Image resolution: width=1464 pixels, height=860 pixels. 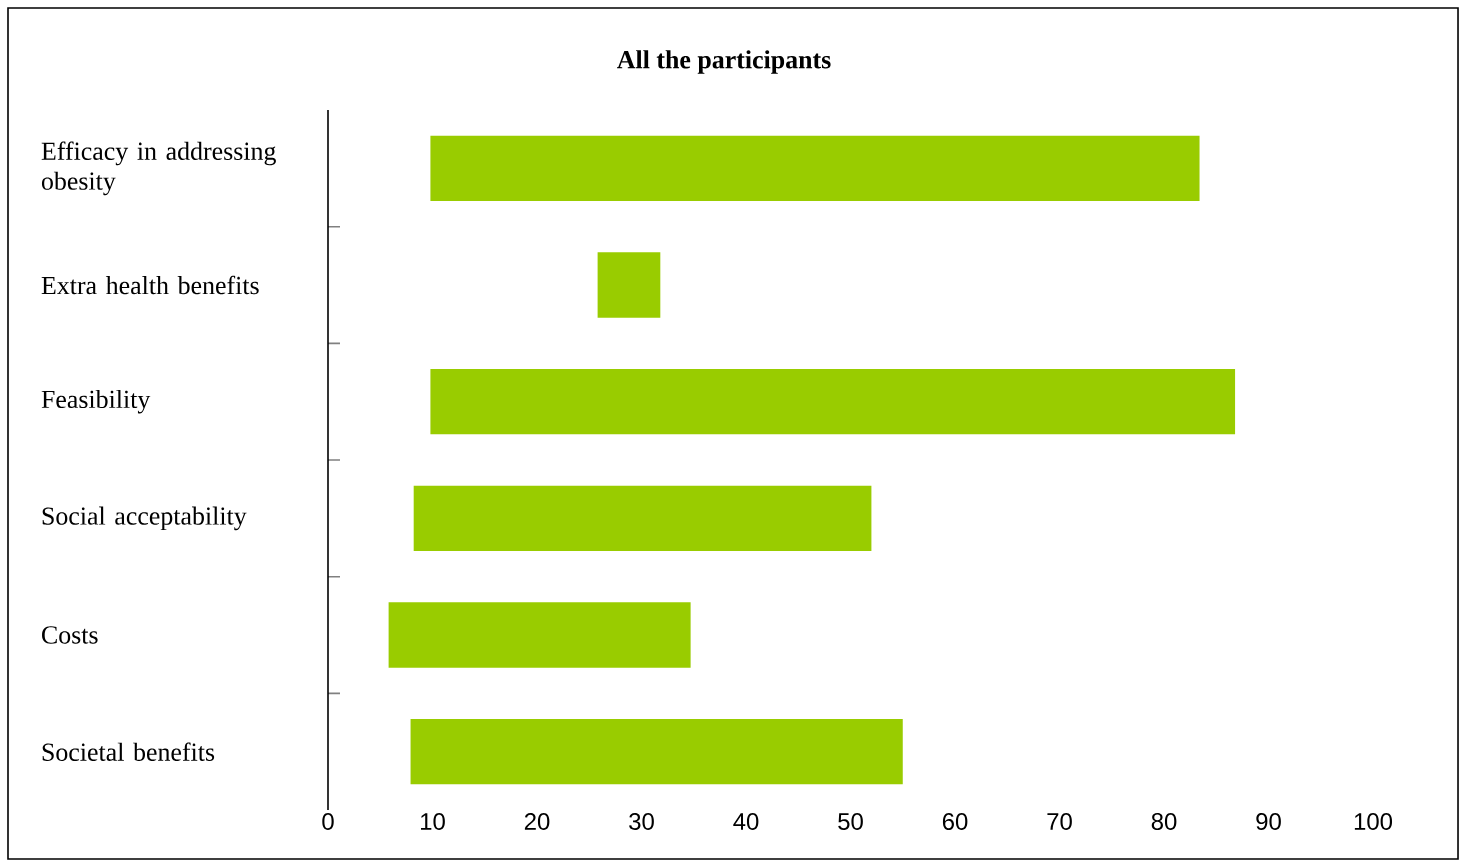 What do you see at coordinates (850, 821) in the screenshot?
I see `x-tick-label: 50` at bounding box center [850, 821].